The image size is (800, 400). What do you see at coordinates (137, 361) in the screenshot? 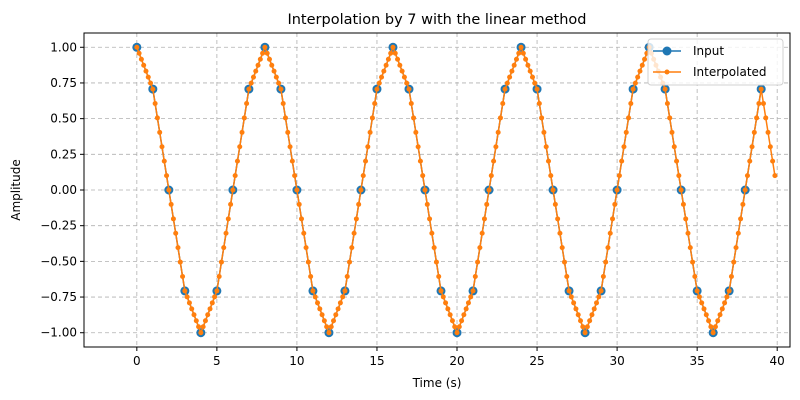
I see `x-tick-label: 0` at bounding box center [137, 361].